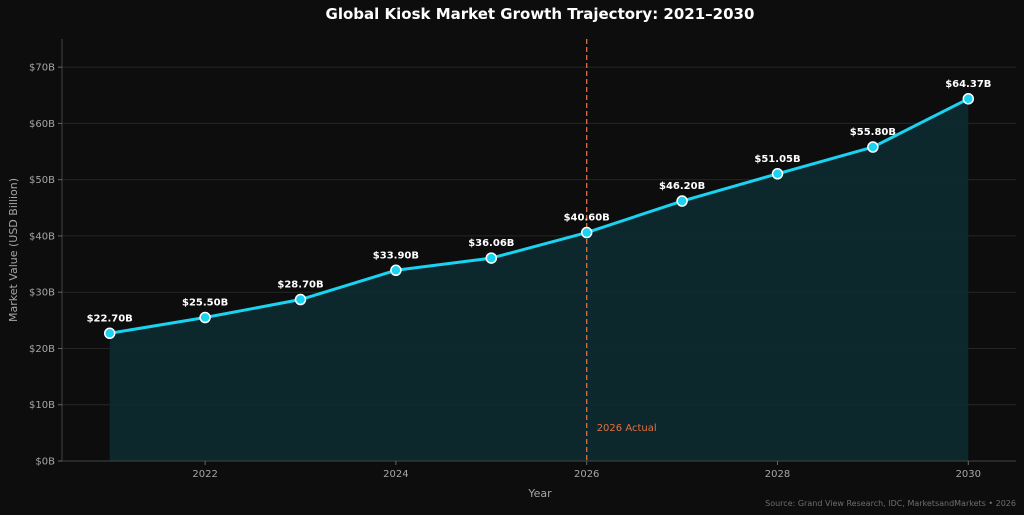  What do you see at coordinates (42, 236) in the screenshot?
I see `y-tick-label: $40B` at bounding box center [42, 236].